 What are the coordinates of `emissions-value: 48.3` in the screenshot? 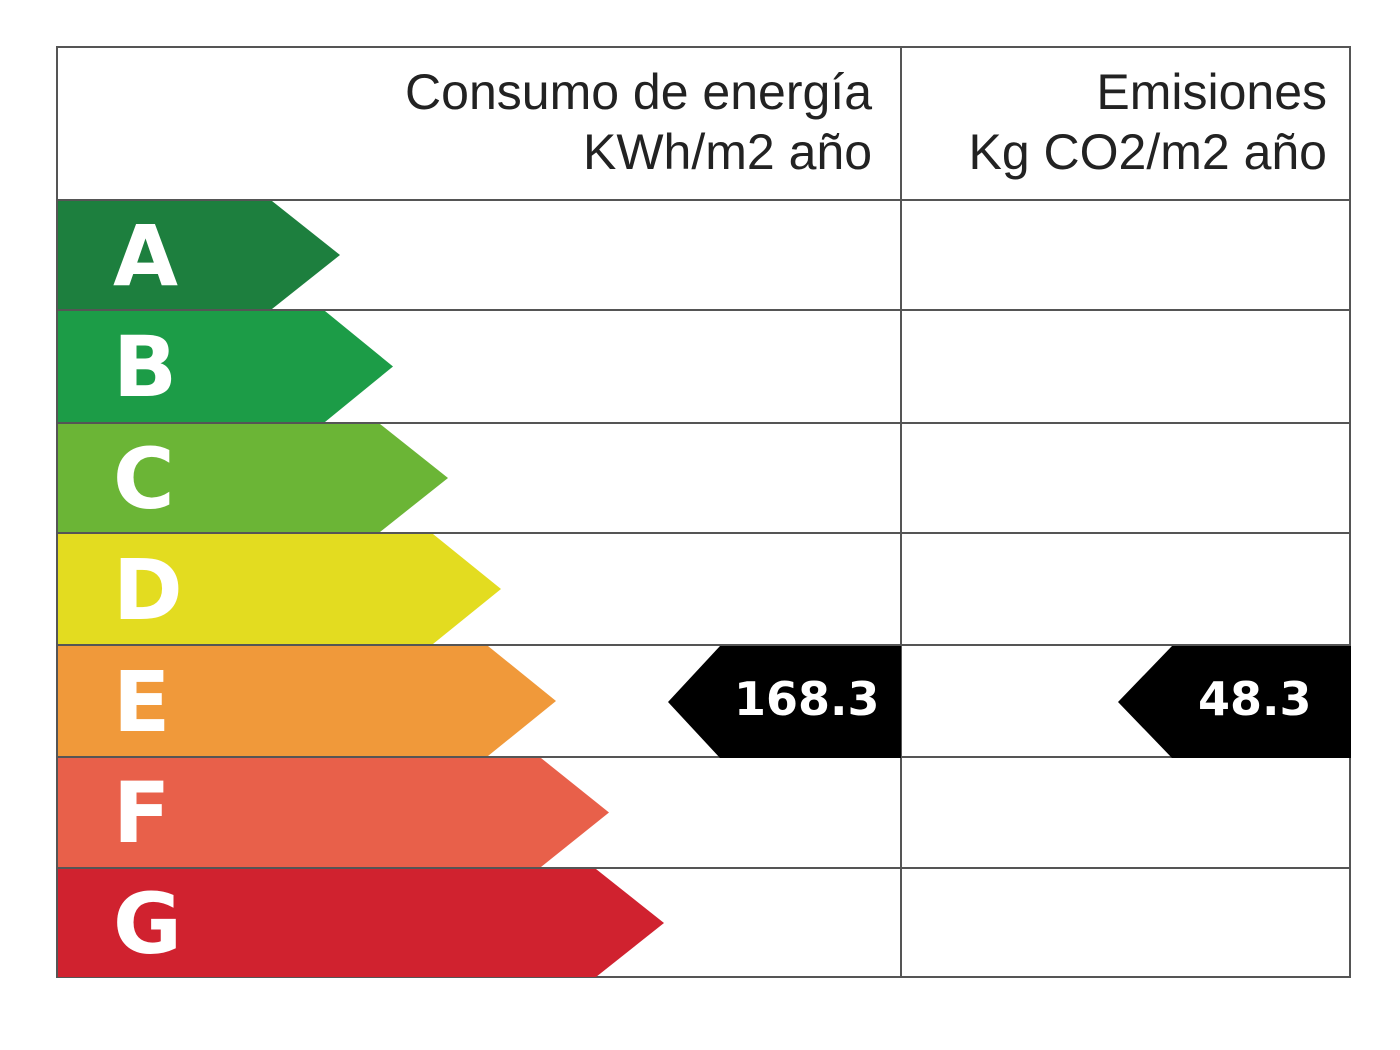 It's located at (1255, 699).